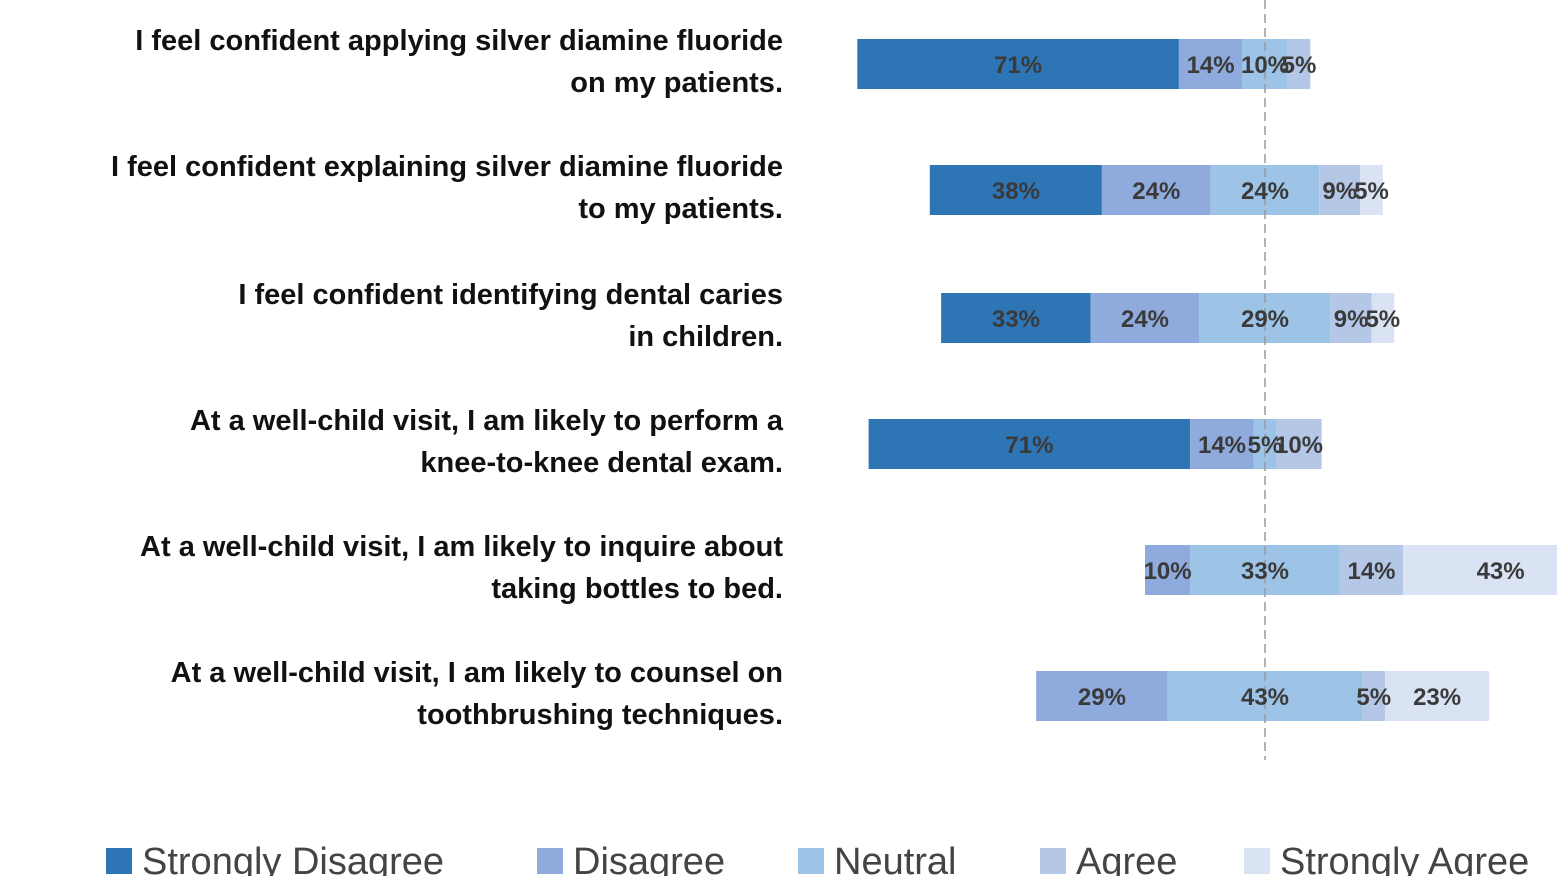 This screenshot has height=876, width=1557. I want to click on bar-strongly-agree-q2, so click(1371, 190).